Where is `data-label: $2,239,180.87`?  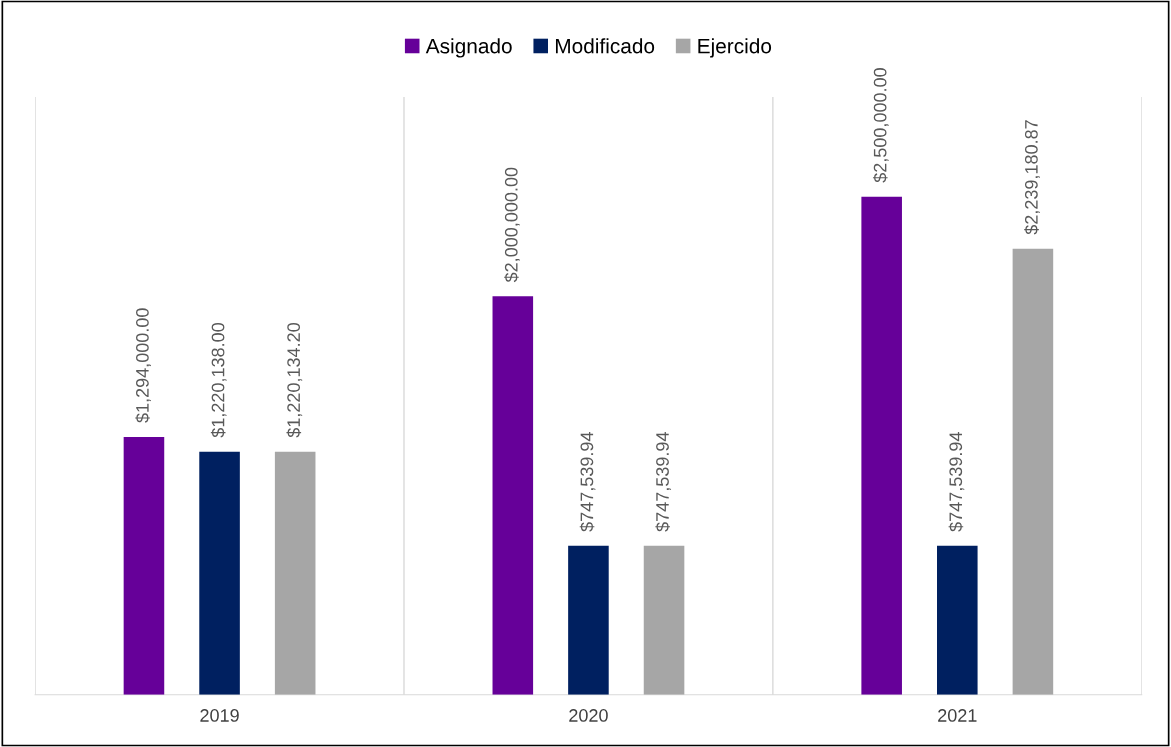
data-label: $2,239,180.87 is located at coordinates (1032, 177).